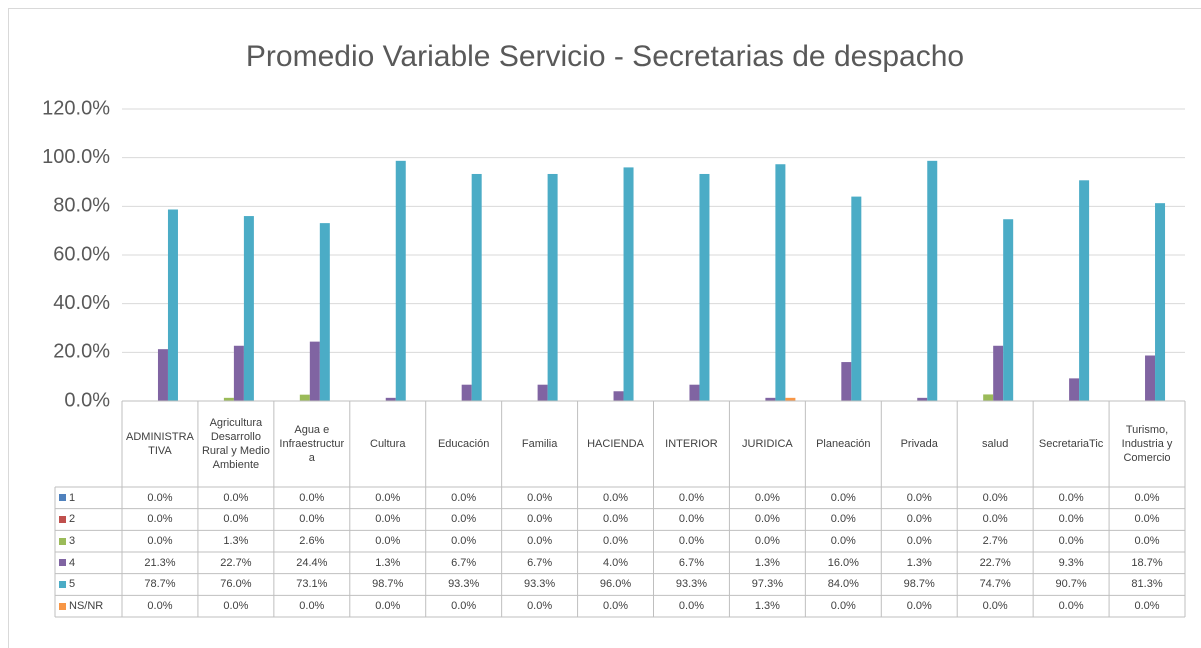 This screenshot has height=648, width=1201. What do you see at coordinates (72, 584) in the screenshot?
I see `legend-label: 5` at bounding box center [72, 584].